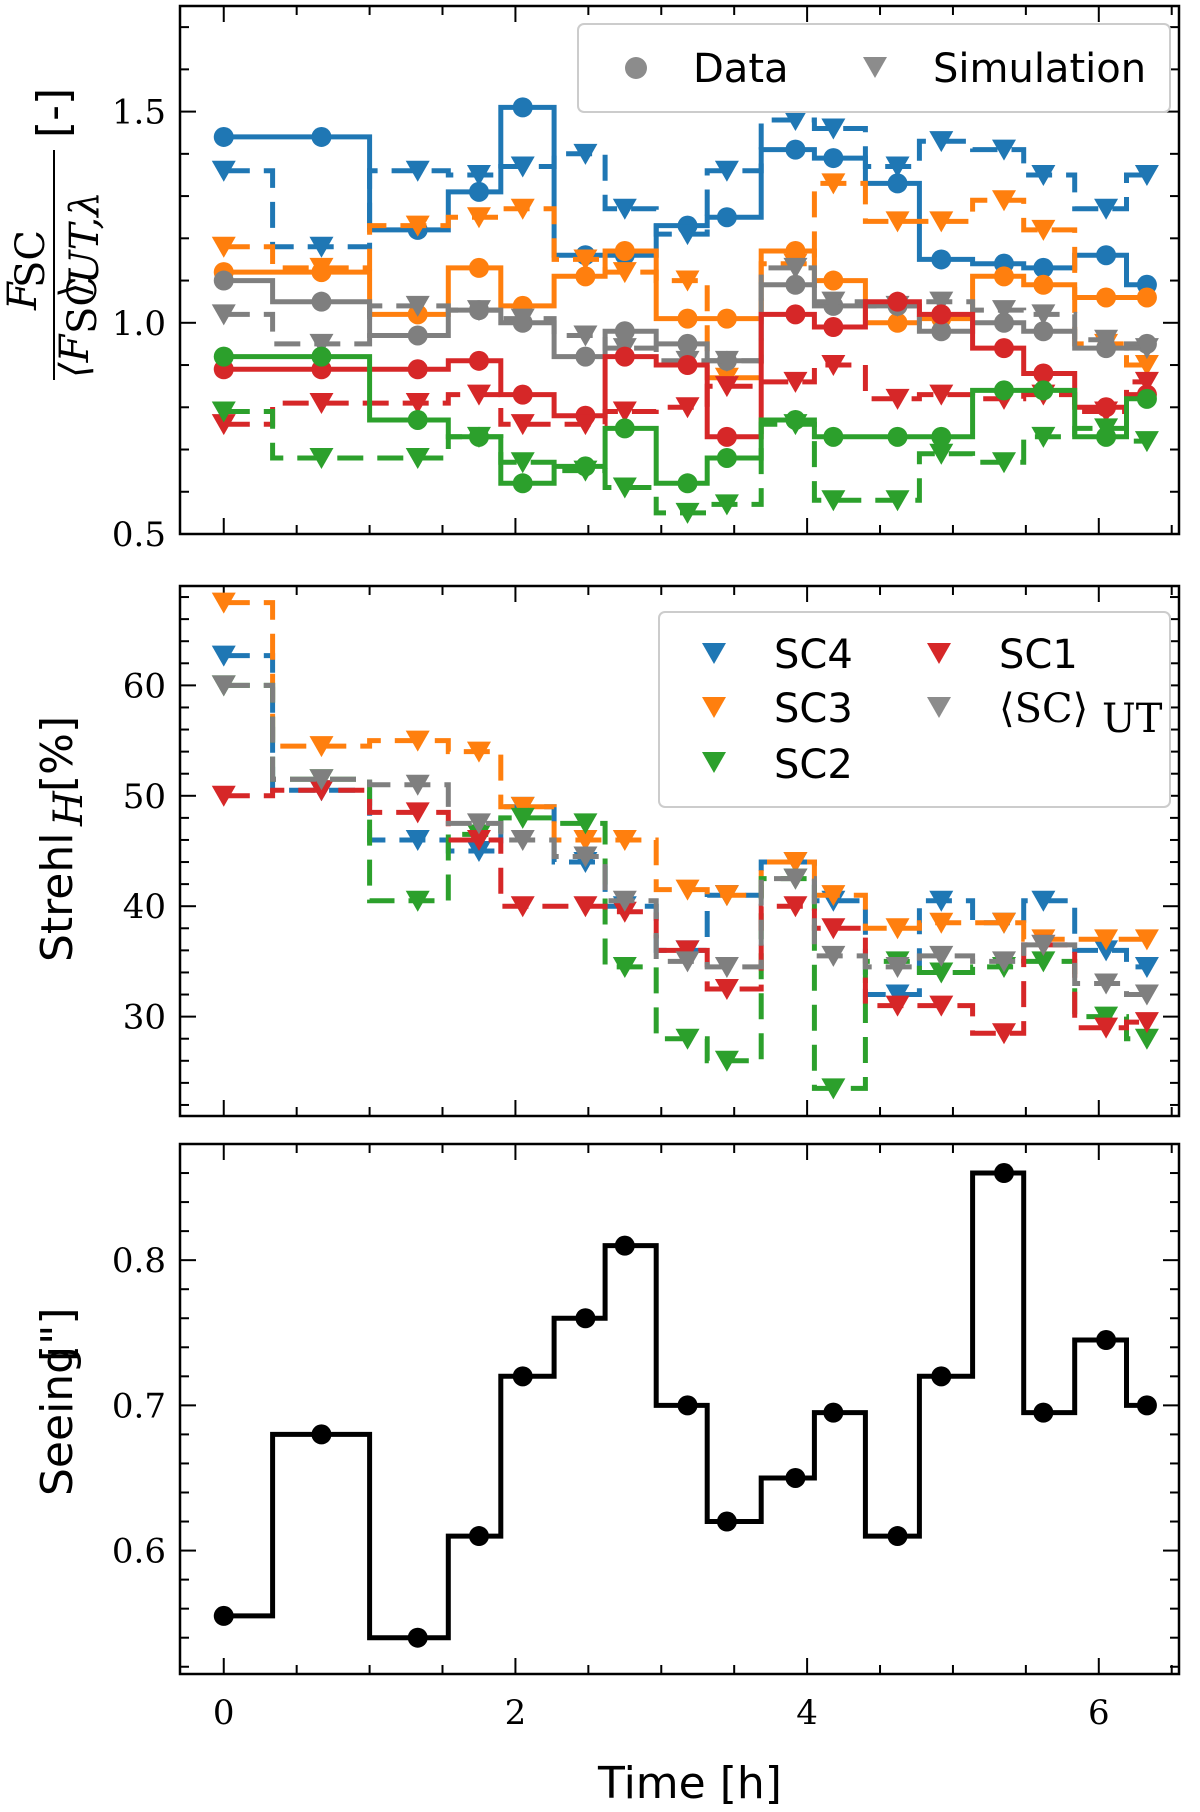 The height and width of the screenshot is (1812, 1200). I want to click on panel-top-ylabel: F SC ⟨F SC ⟩ UT,λ [-], so click(54, 234).